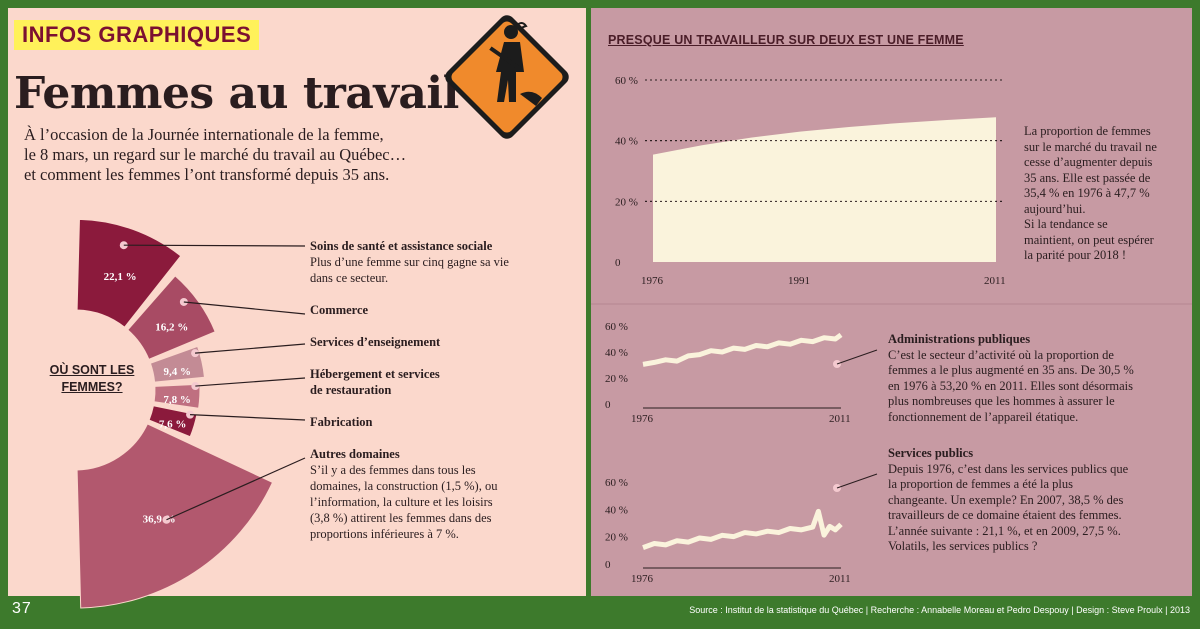 This screenshot has width=1200, height=629. Describe the element at coordinates (375, 374) in the screenshot. I see `segment-heading: Hébergement et services` at that location.